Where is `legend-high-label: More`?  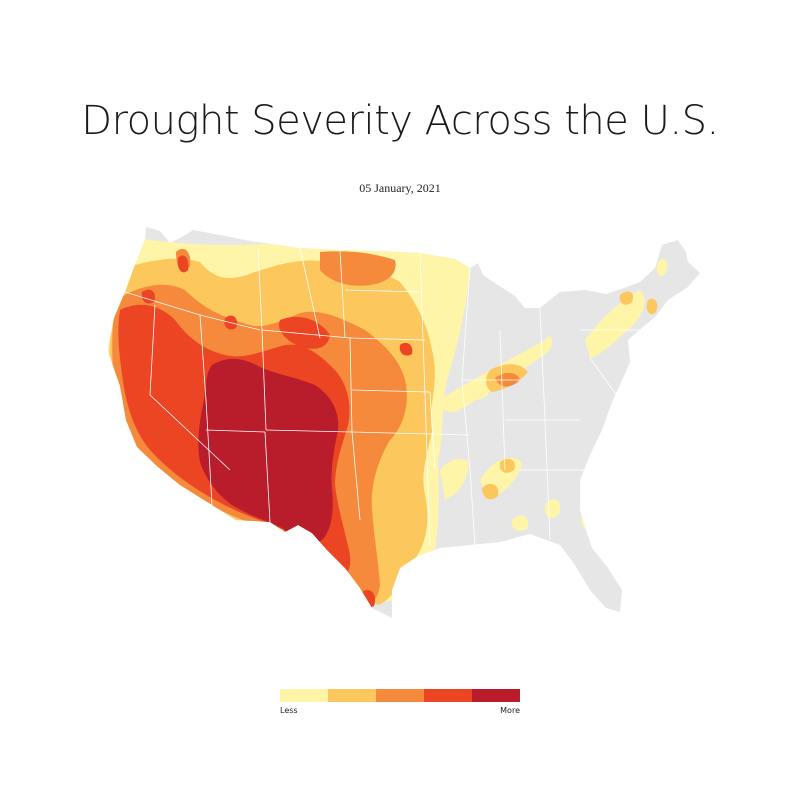 legend-high-label: More is located at coordinates (510, 710).